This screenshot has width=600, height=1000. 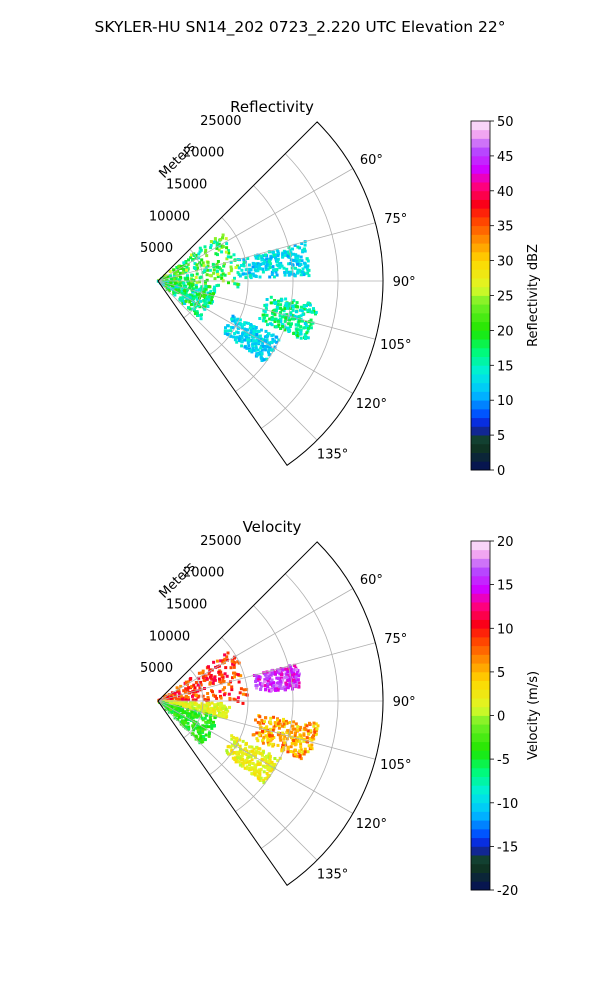 What do you see at coordinates (371, 580) in the screenshot?
I see `azimuth-tick-label: 60°` at bounding box center [371, 580].